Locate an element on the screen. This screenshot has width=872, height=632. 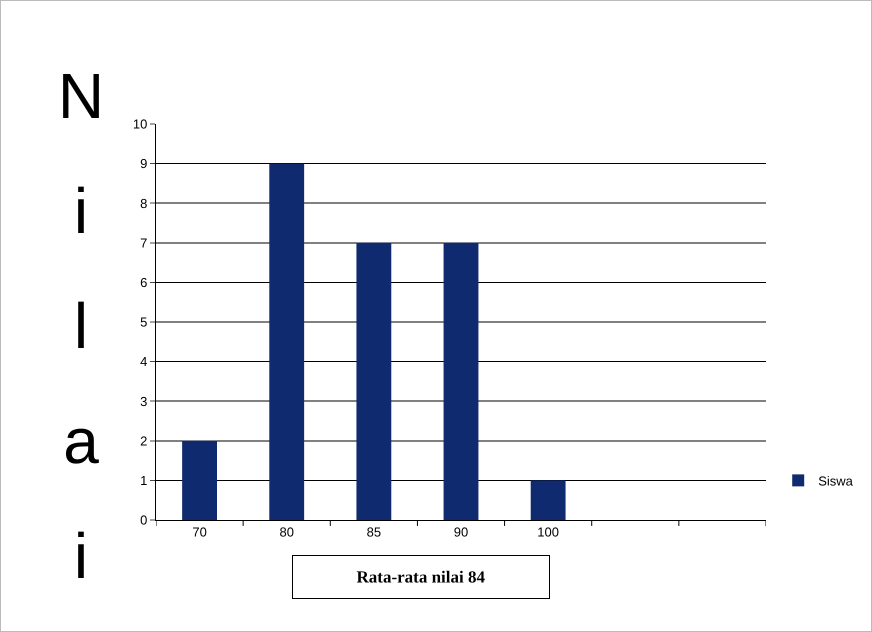
y-tick-label: 10 is located at coordinates (140, 124).